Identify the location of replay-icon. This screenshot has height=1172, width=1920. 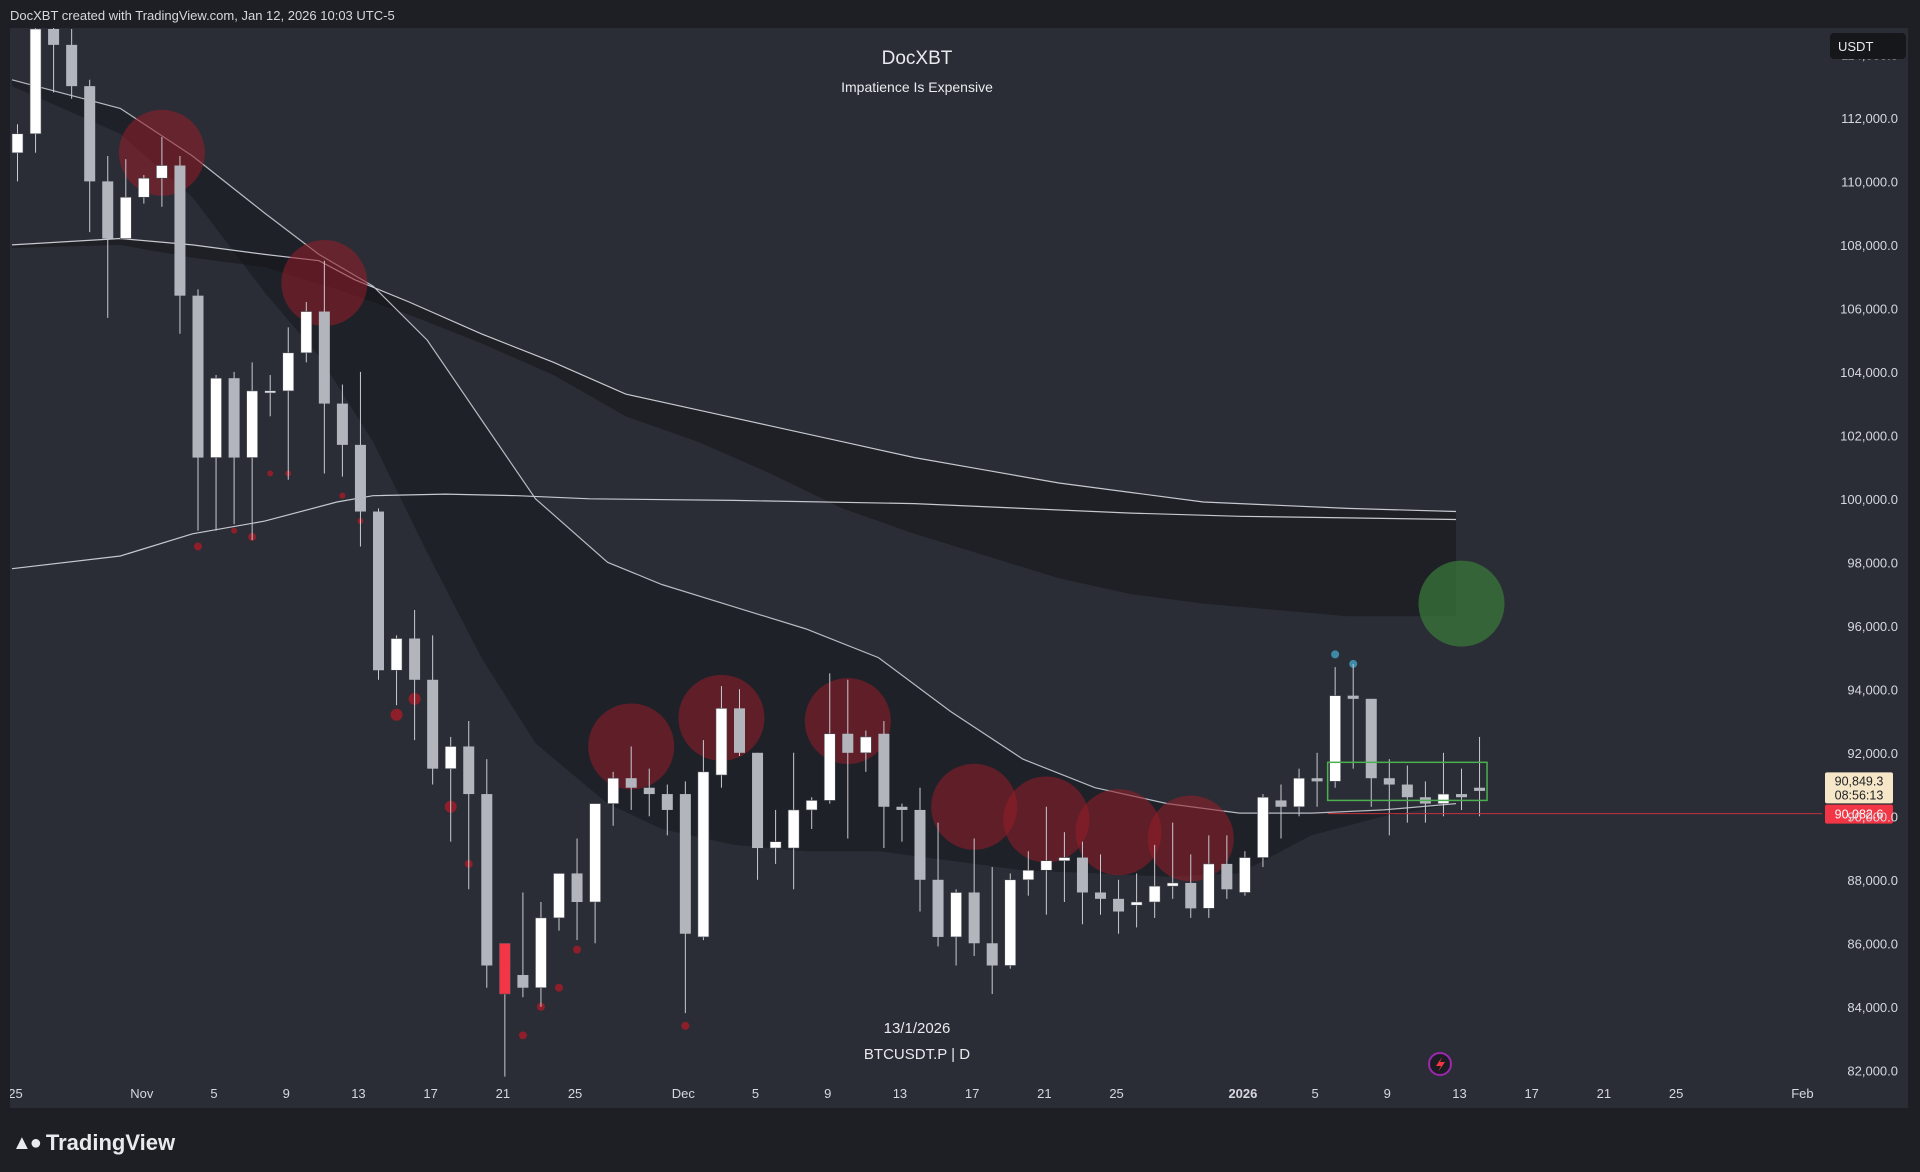
(1440, 1064).